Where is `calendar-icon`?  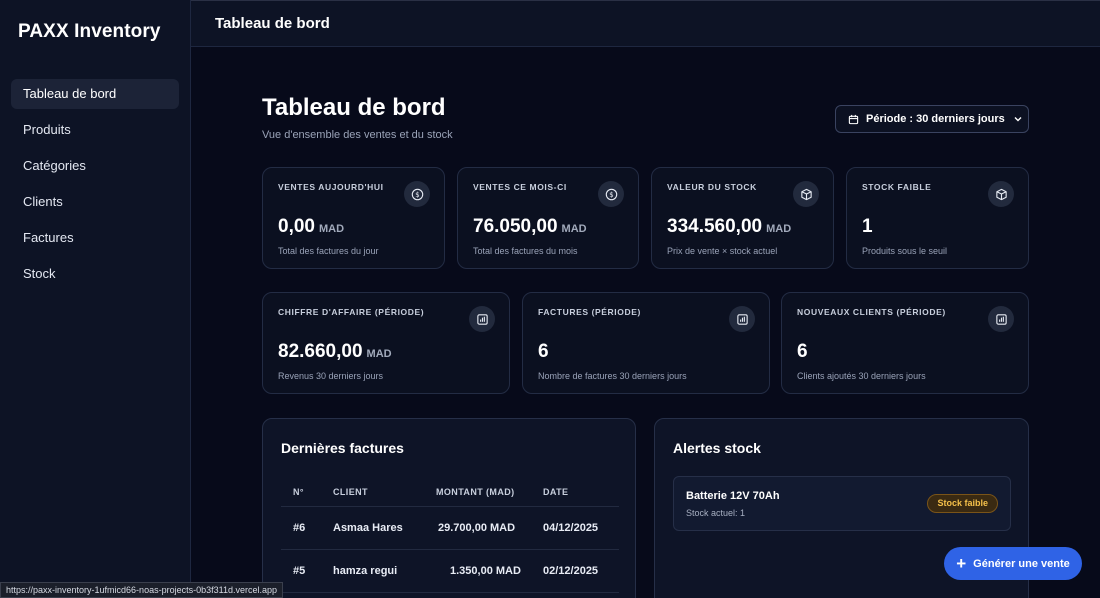 calendar-icon is located at coordinates (853, 119).